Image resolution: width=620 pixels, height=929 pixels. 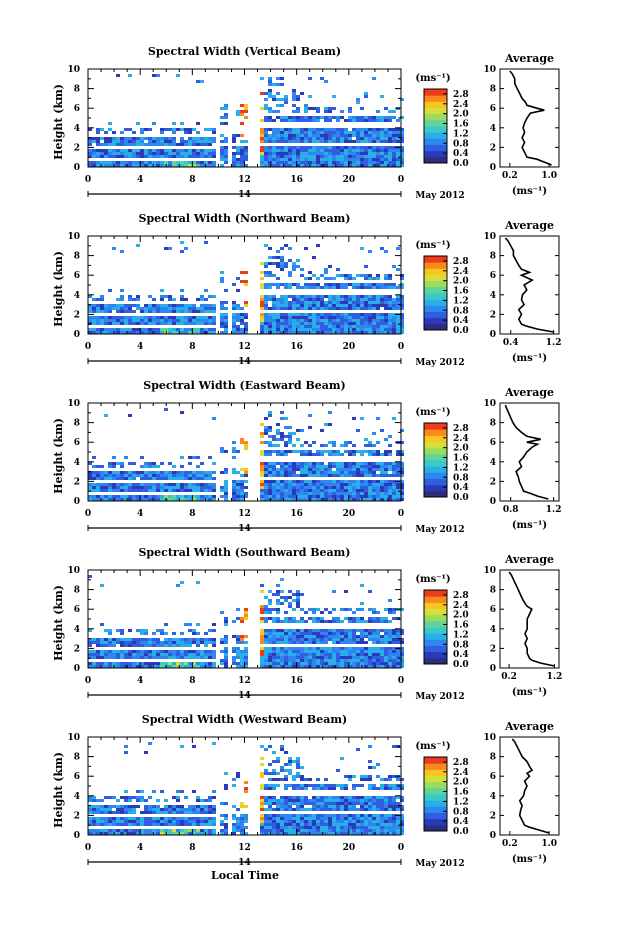 What do you see at coordinates (349, 681) in the screenshot?
I see `x-tick-label: 20` at bounding box center [349, 681].